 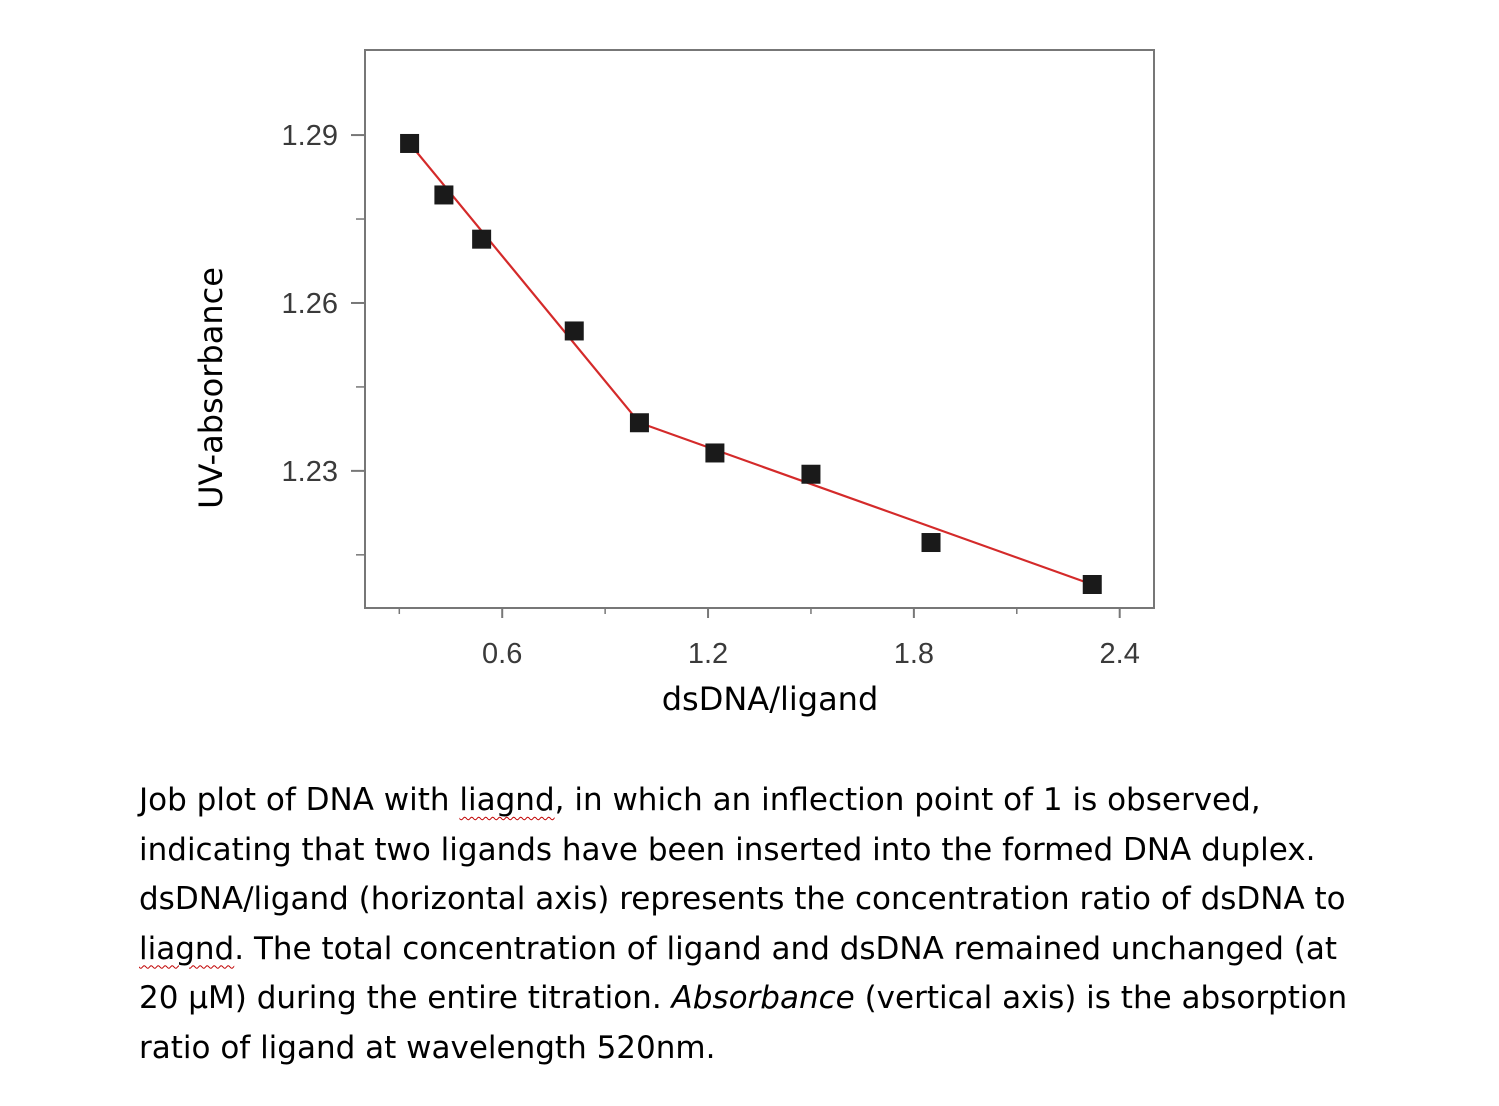 What do you see at coordinates (809, 1049) in the screenshot?
I see `caption-line: ratio of ligand at wavelength 520nm.` at bounding box center [809, 1049].